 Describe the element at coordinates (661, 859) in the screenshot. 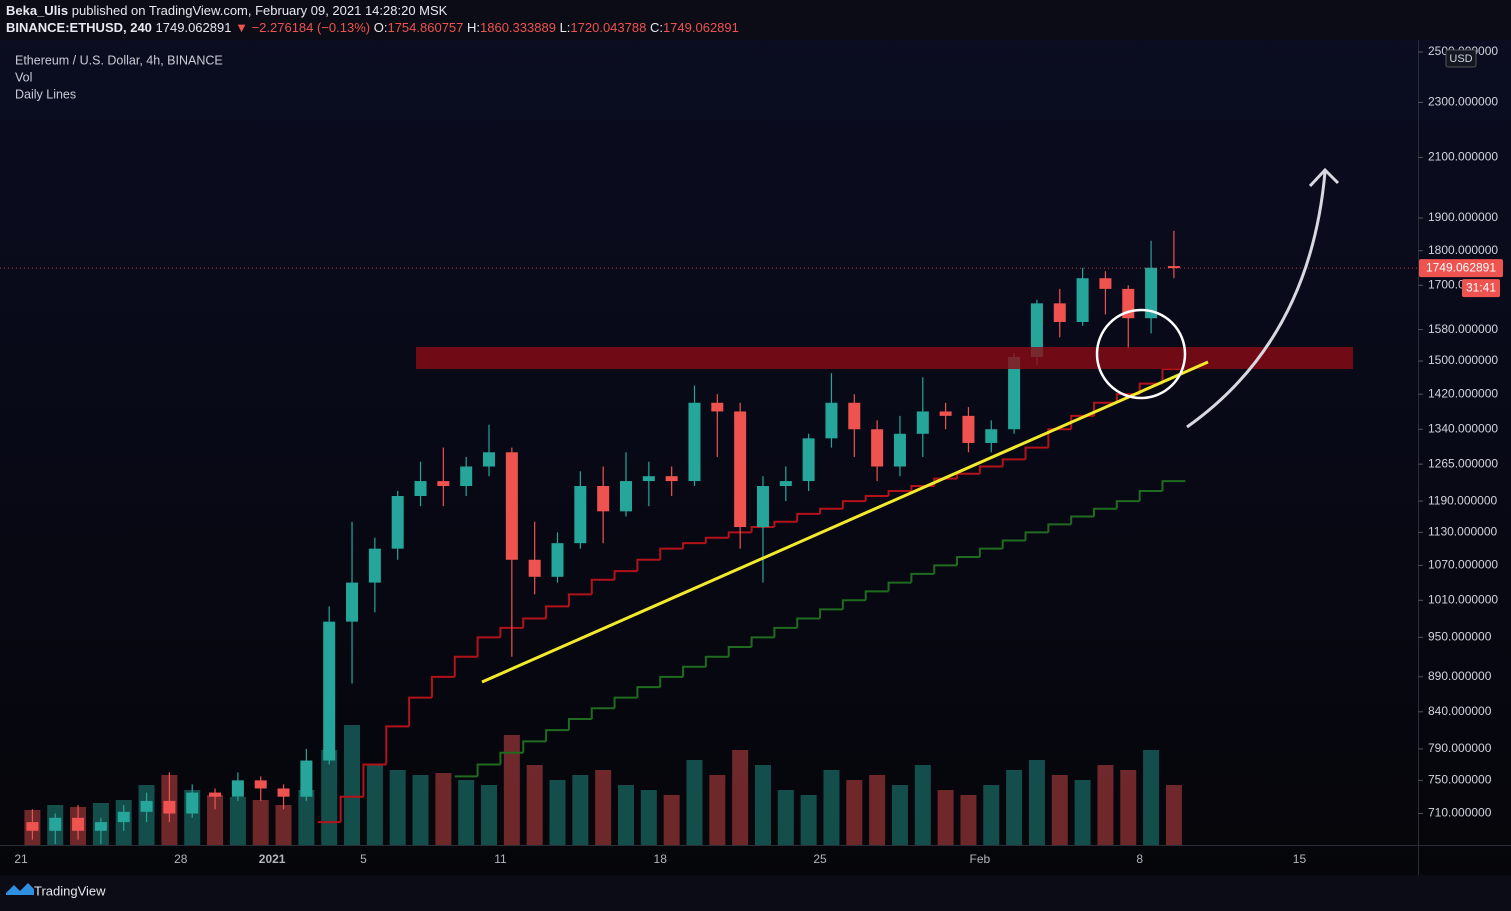

I see `x-tick-label: 18` at that location.